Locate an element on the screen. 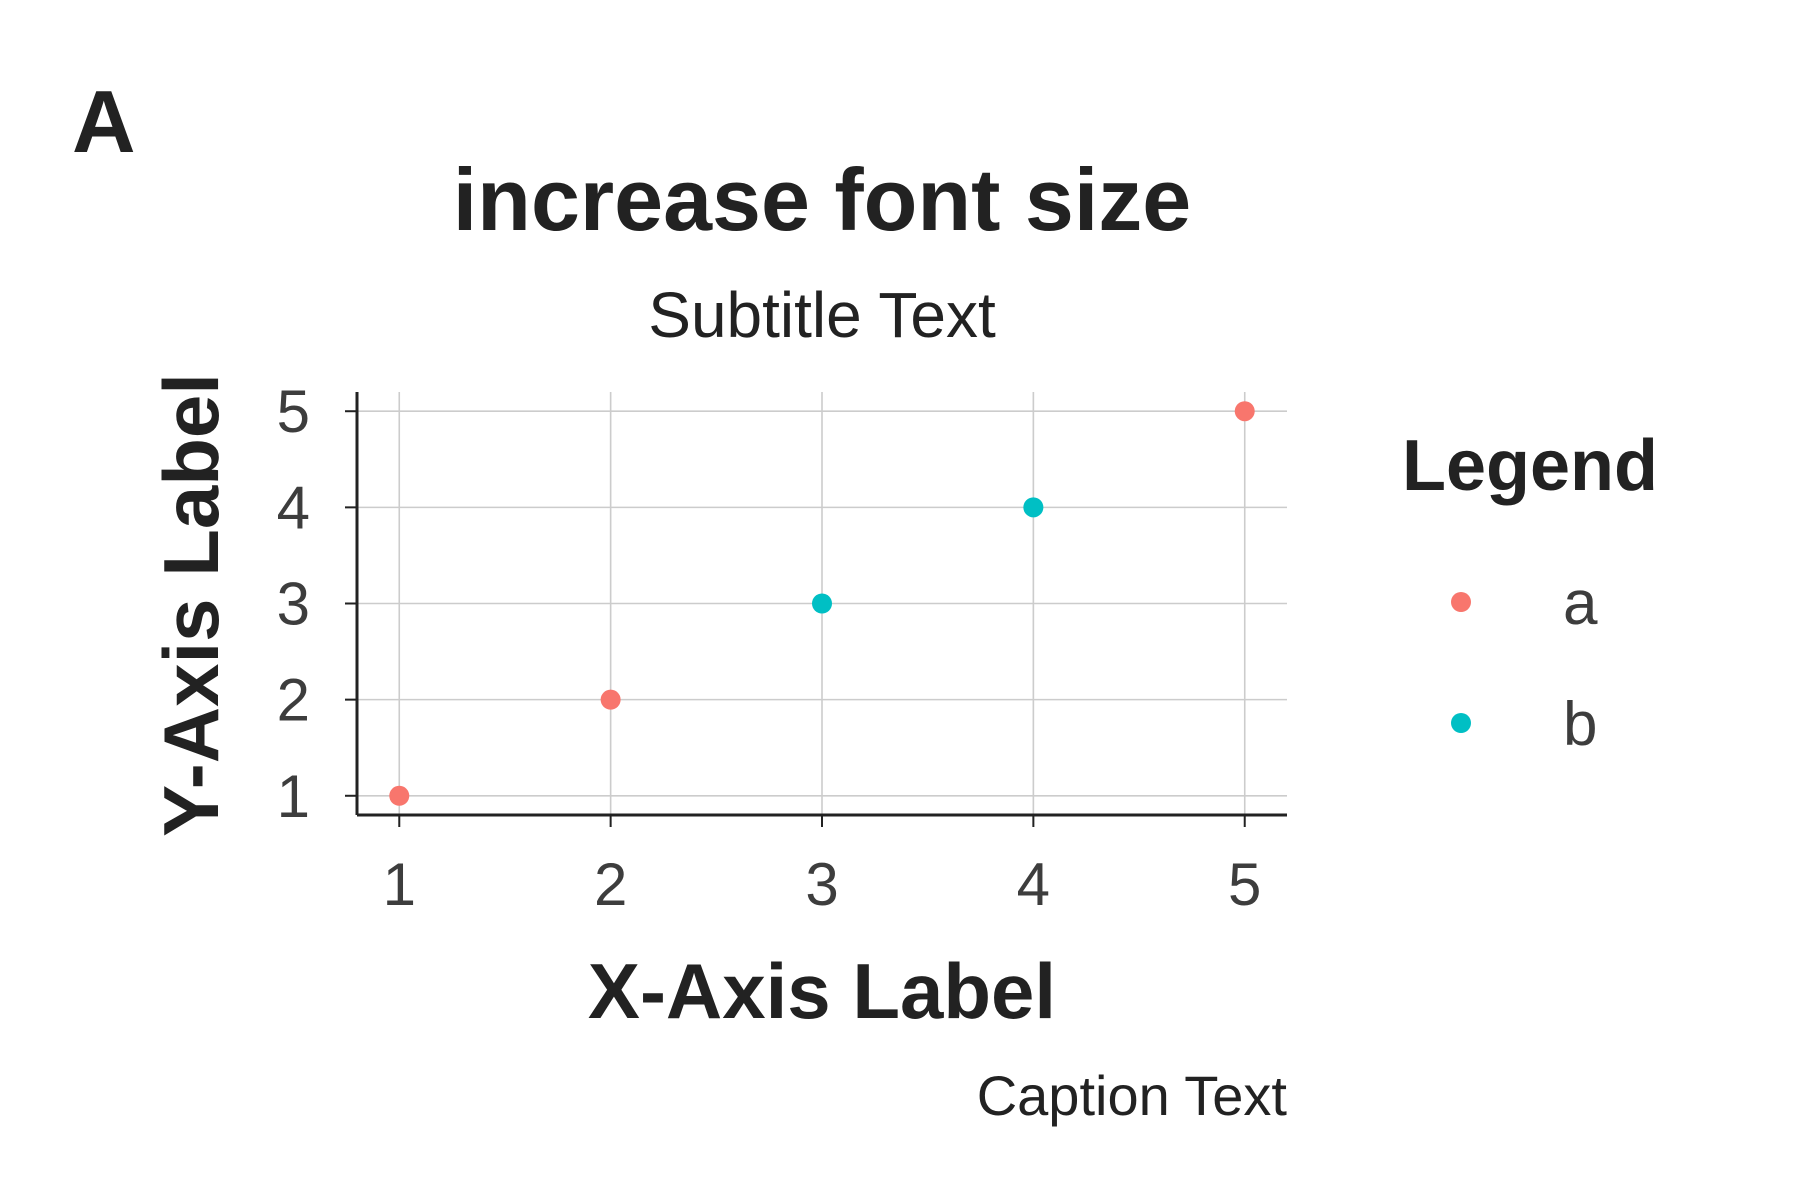  y-tick-label: 3 is located at coordinates (293, 604).